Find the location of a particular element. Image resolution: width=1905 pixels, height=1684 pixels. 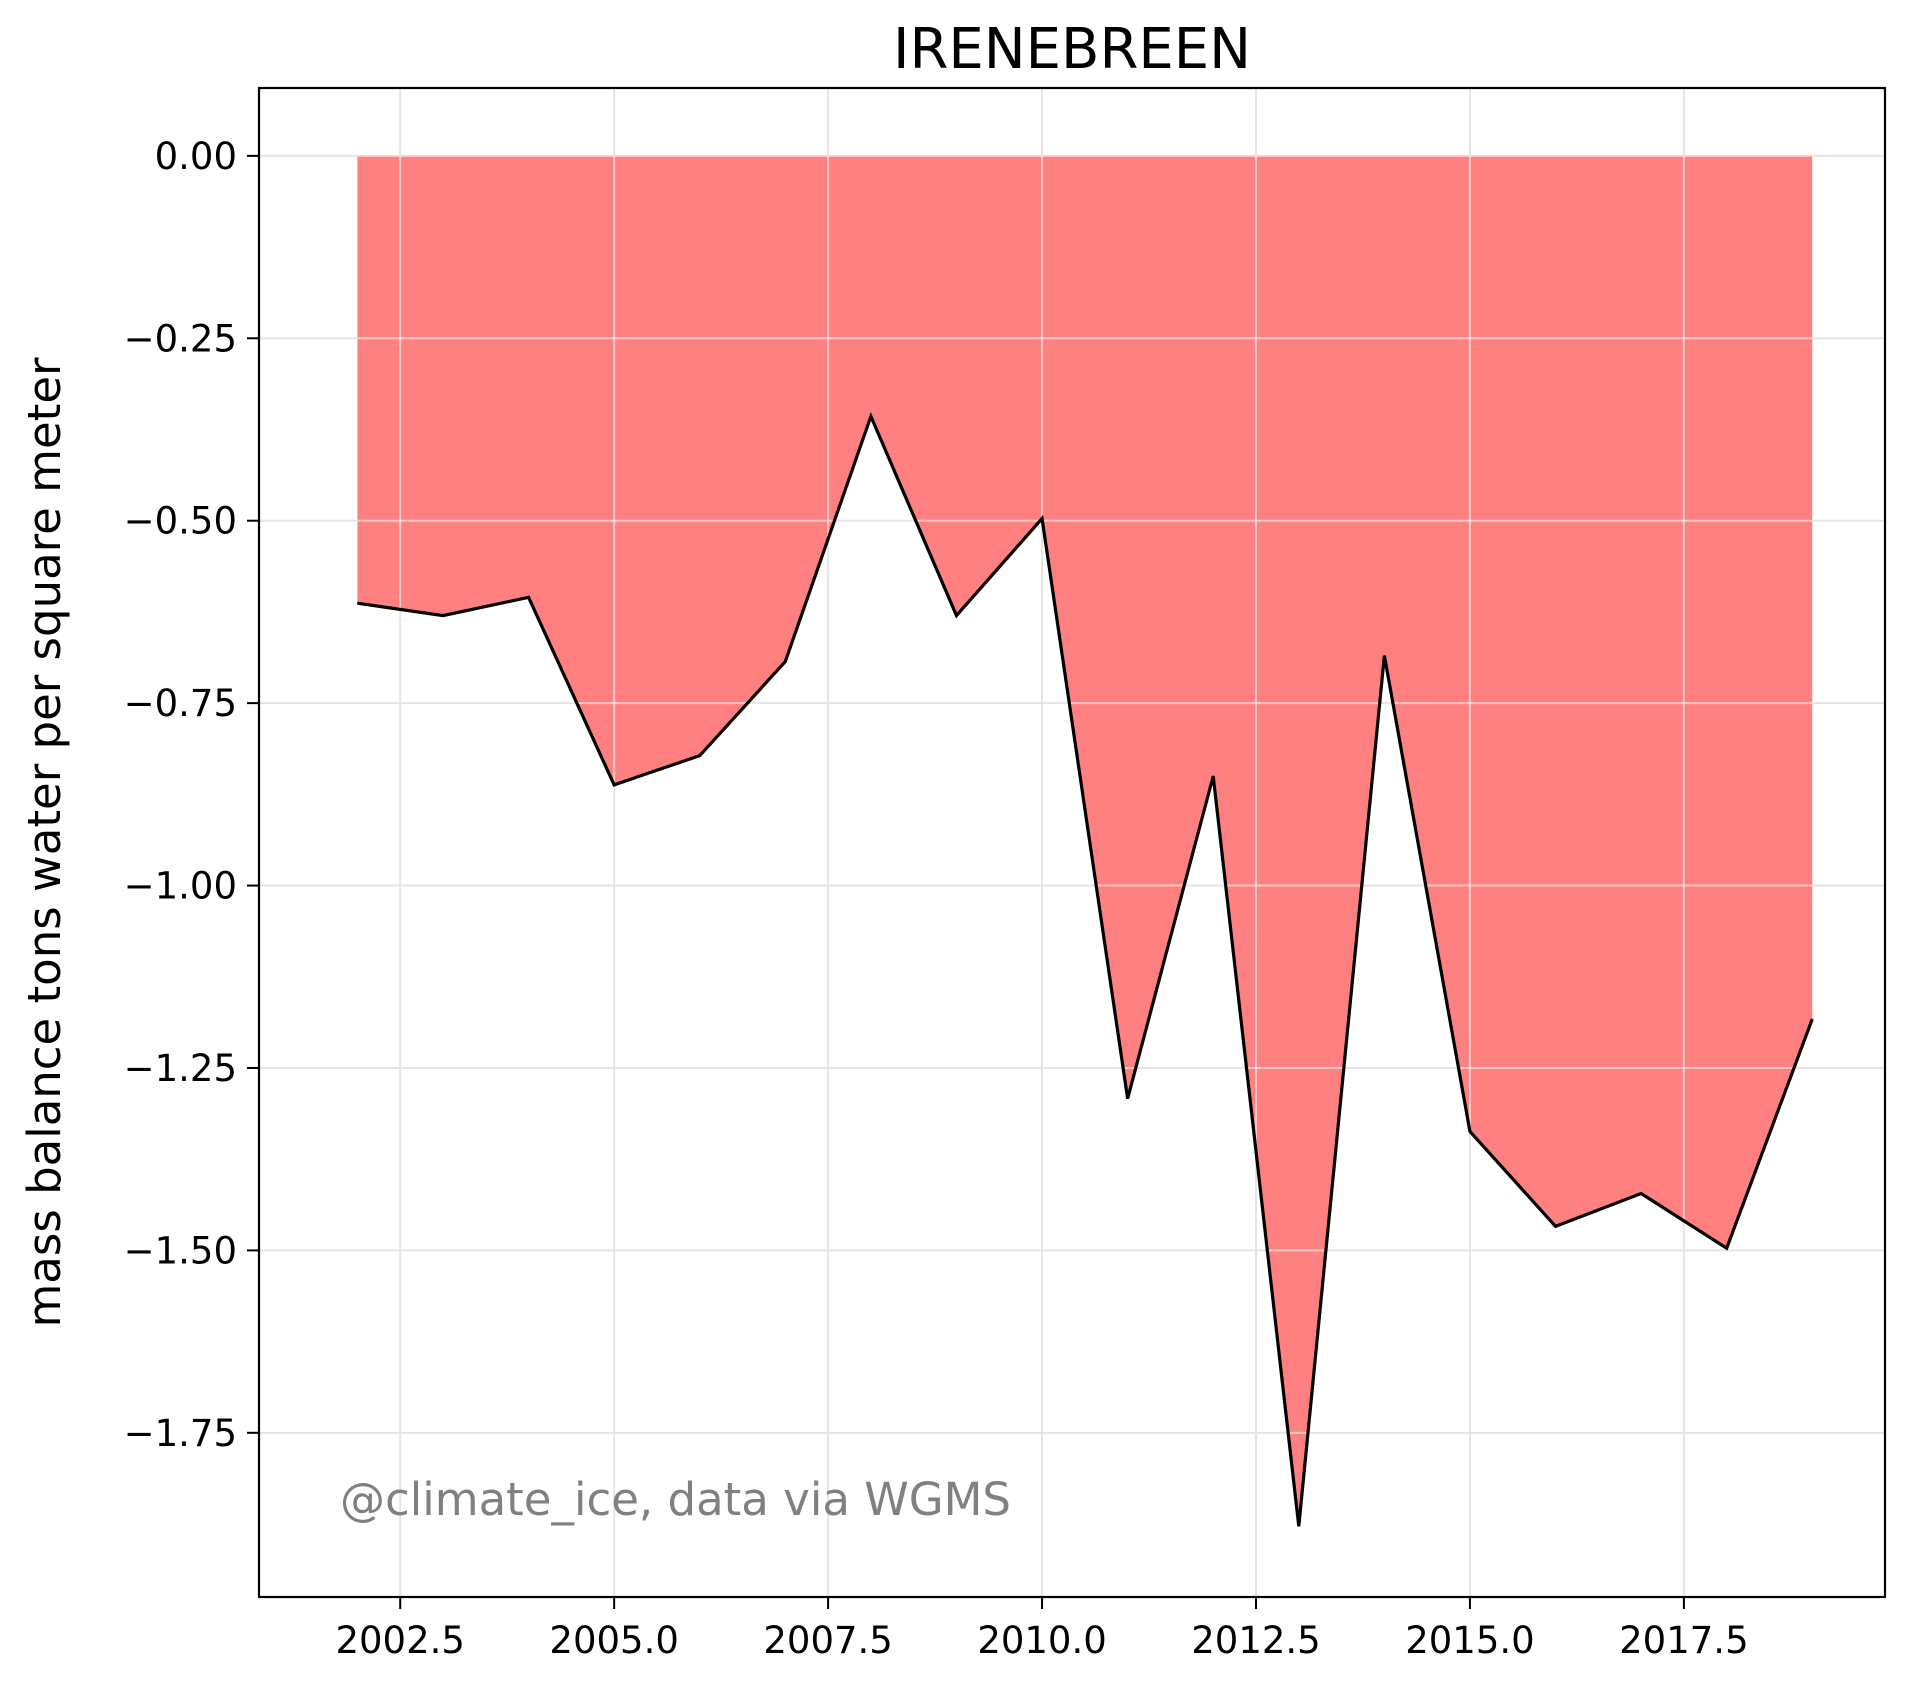

y-tick-label: −1.50 is located at coordinates (180, 1250).